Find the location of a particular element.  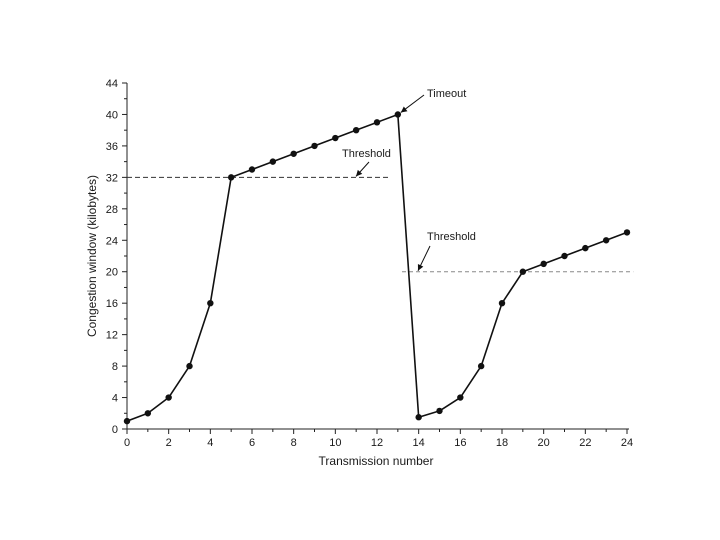

x-axis-title: Transmission number is located at coordinates (376, 461).